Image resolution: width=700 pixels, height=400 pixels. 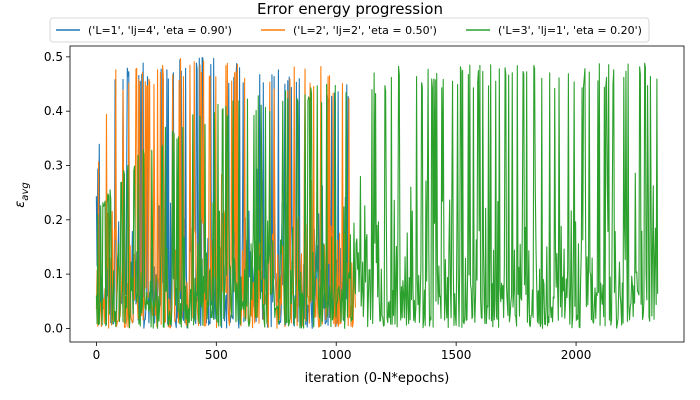 I want to click on y-tick-label: 0.0, so click(x=53, y=328).